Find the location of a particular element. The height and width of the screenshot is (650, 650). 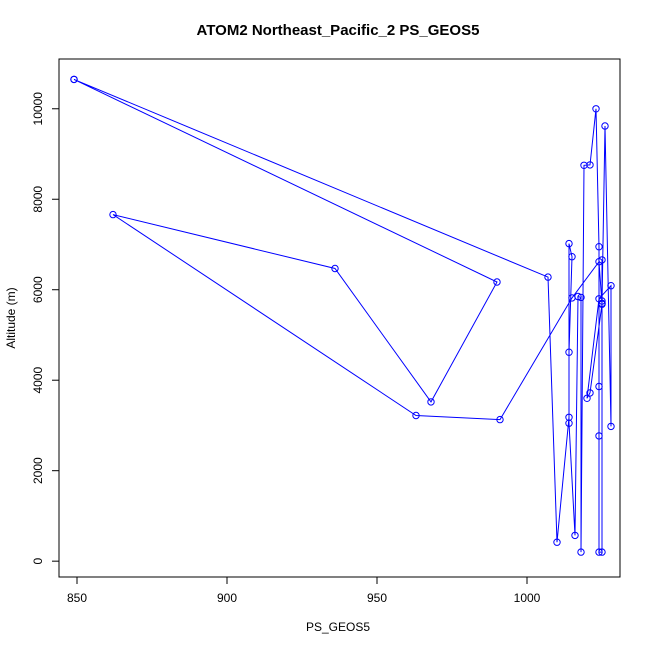

x-tick-label: 950 is located at coordinates (377, 598).